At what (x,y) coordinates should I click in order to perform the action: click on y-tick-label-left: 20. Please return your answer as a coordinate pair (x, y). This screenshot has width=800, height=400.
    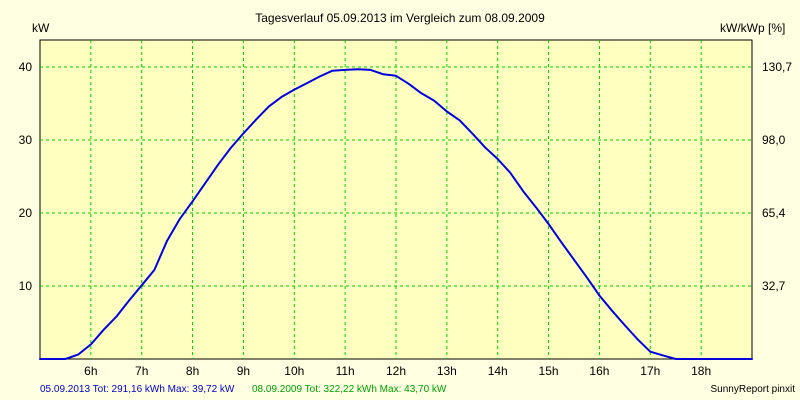
    Looking at the image, I should click on (26, 213).